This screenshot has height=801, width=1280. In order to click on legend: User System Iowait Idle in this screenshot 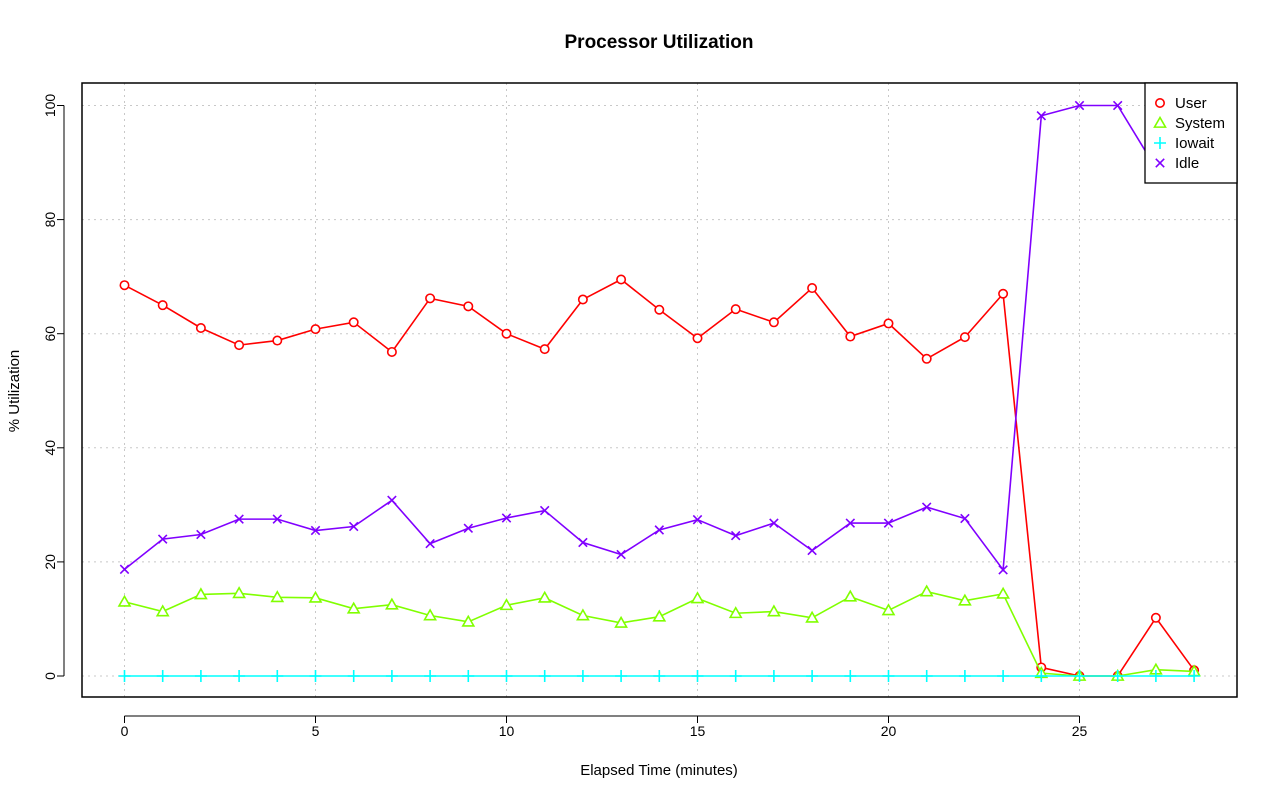, I will do `click(1191, 133)`.